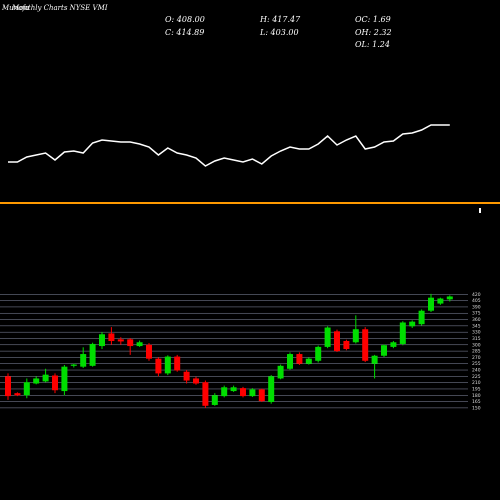 The height and width of the screenshot is (500, 500). What do you see at coordinates (476, 383) in the screenshot?
I see `y-tick-label: 210` at bounding box center [476, 383].